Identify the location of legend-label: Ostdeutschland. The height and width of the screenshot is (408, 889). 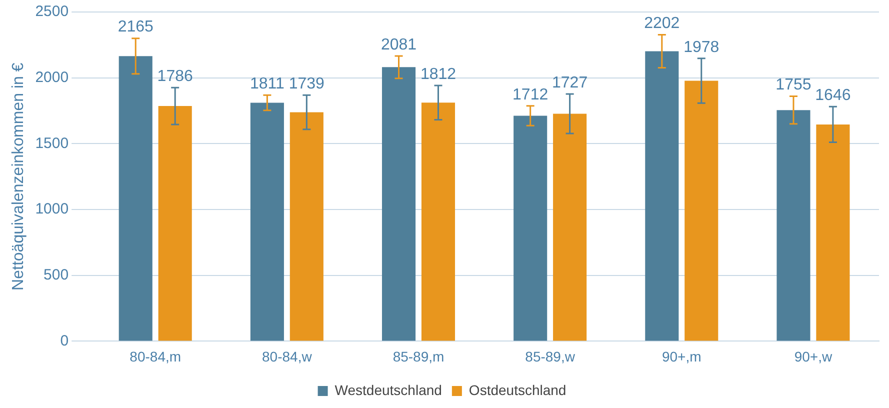
(517, 390).